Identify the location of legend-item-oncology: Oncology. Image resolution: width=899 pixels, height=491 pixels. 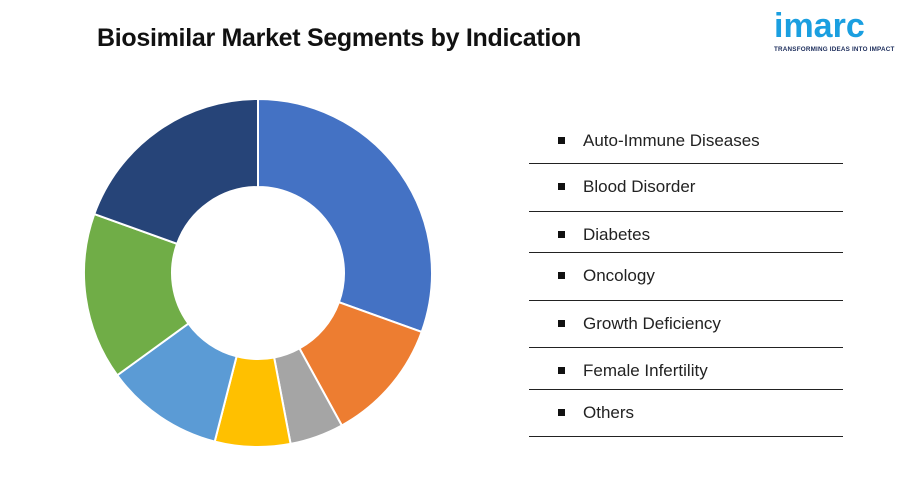
(686, 277).